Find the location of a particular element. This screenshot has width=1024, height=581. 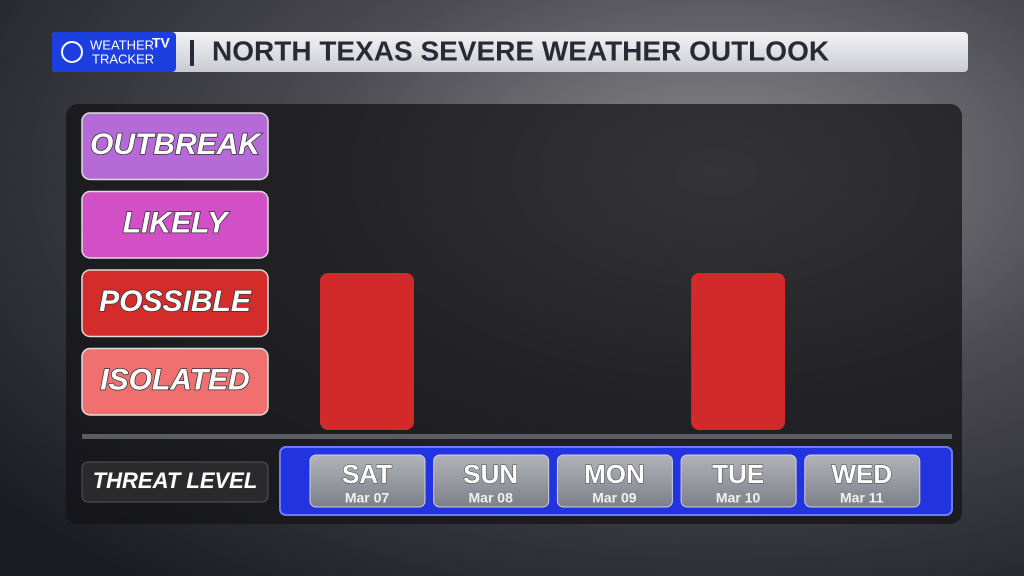

y-tick-label: ISOLATED is located at coordinates (174, 380).